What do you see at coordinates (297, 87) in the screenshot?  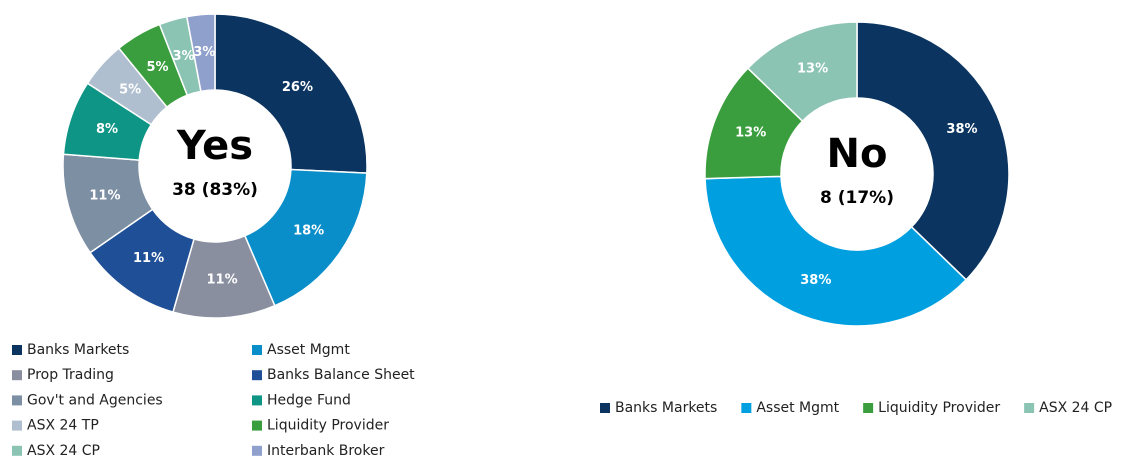 I see `slice-label: 26%` at bounding box center [297, 87].